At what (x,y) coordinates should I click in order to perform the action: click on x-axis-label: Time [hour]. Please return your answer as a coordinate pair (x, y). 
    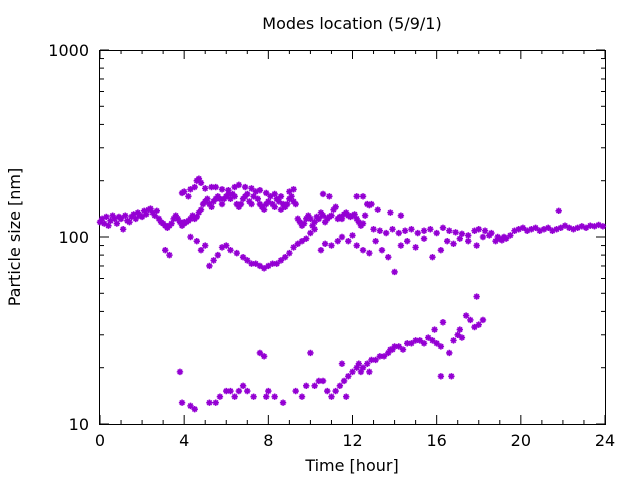
    Looking at the image, I should click on (351, 465).